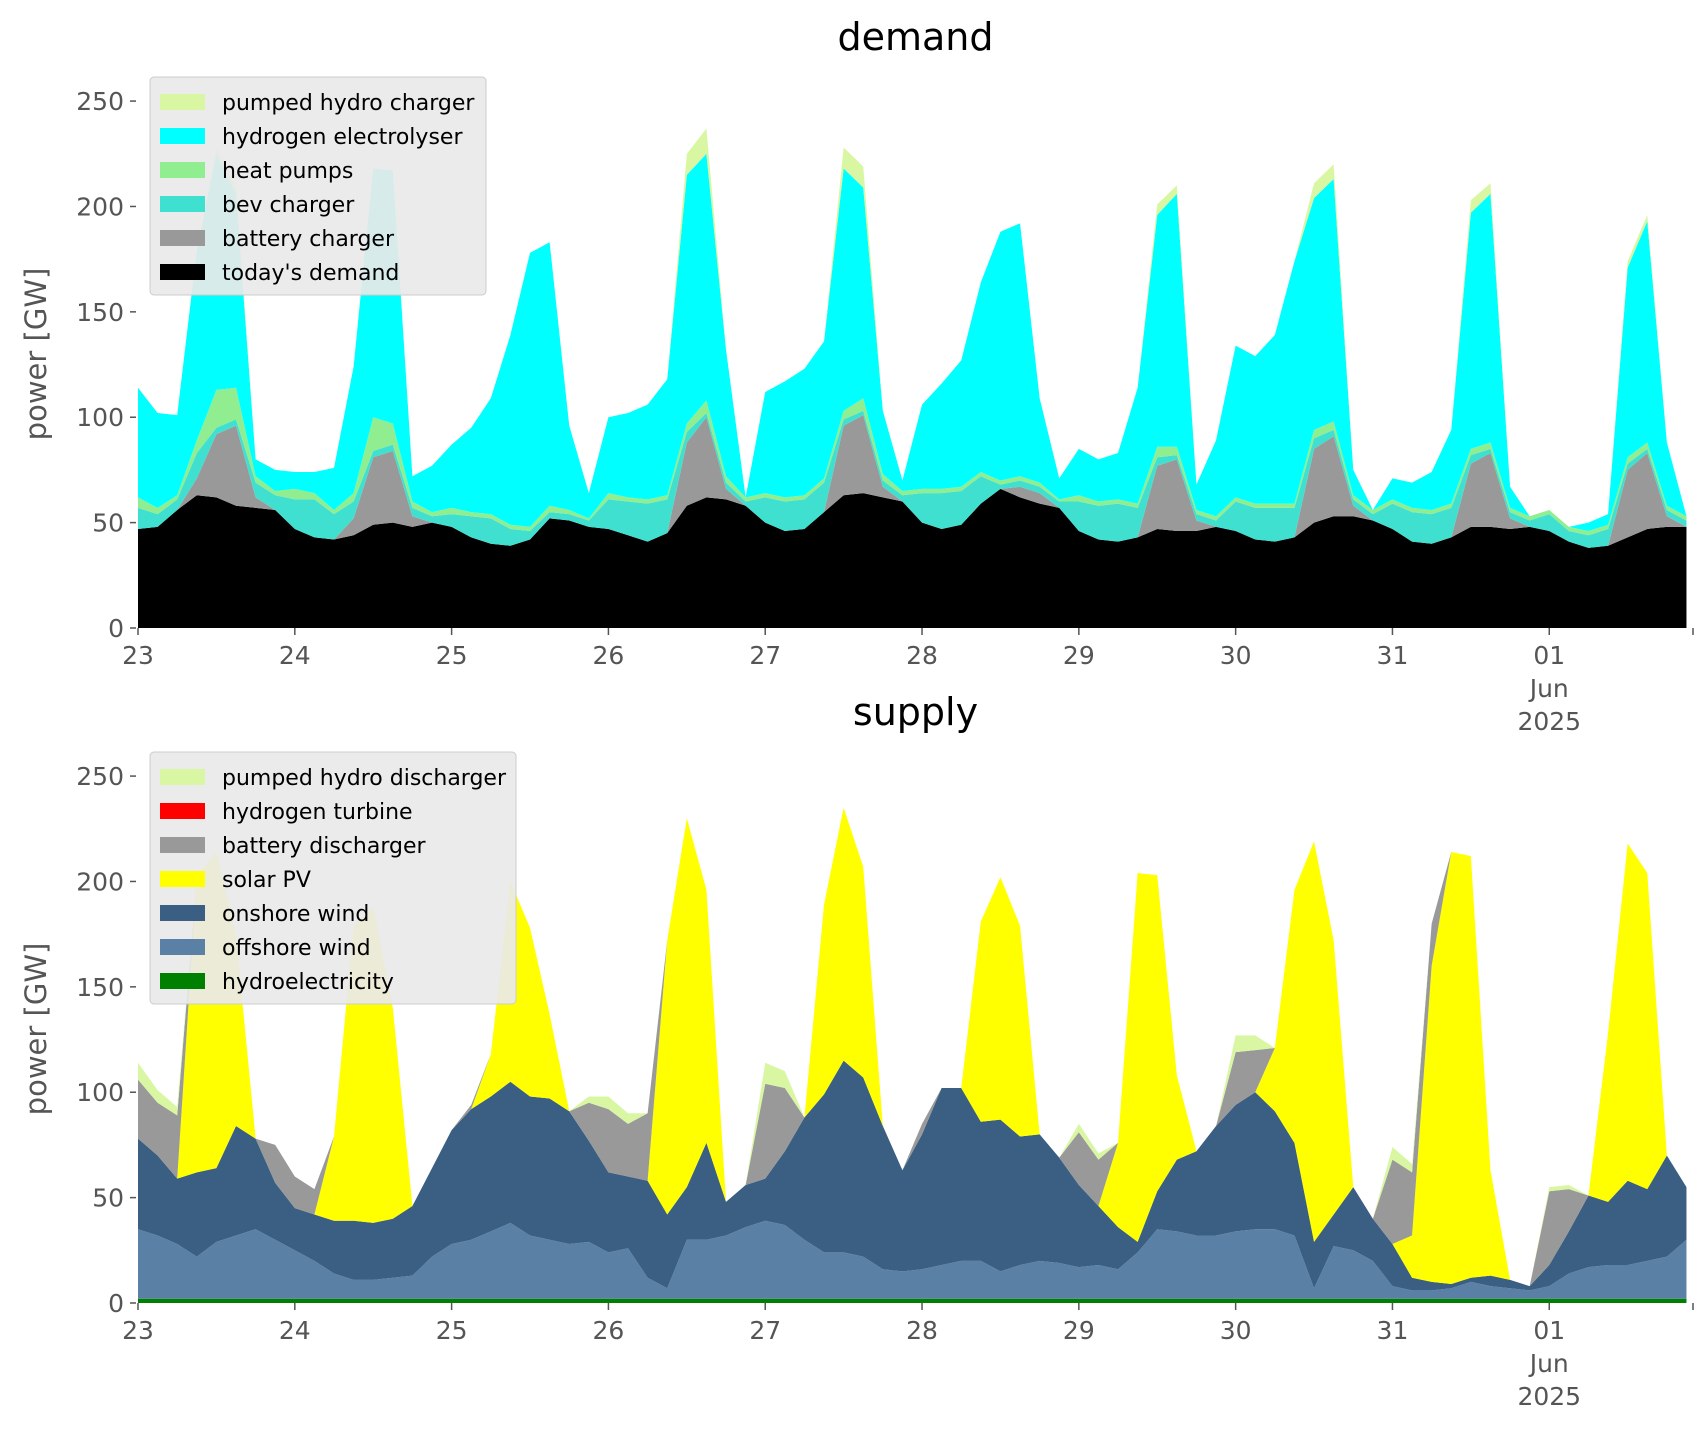 Image resolution: width=1706 pixels, height=1431 pixels. What do you see at coordinates (1393, 655) in the screenshot?
I see `demand-xtick-label: 31` at bounding box center [1393, 655].